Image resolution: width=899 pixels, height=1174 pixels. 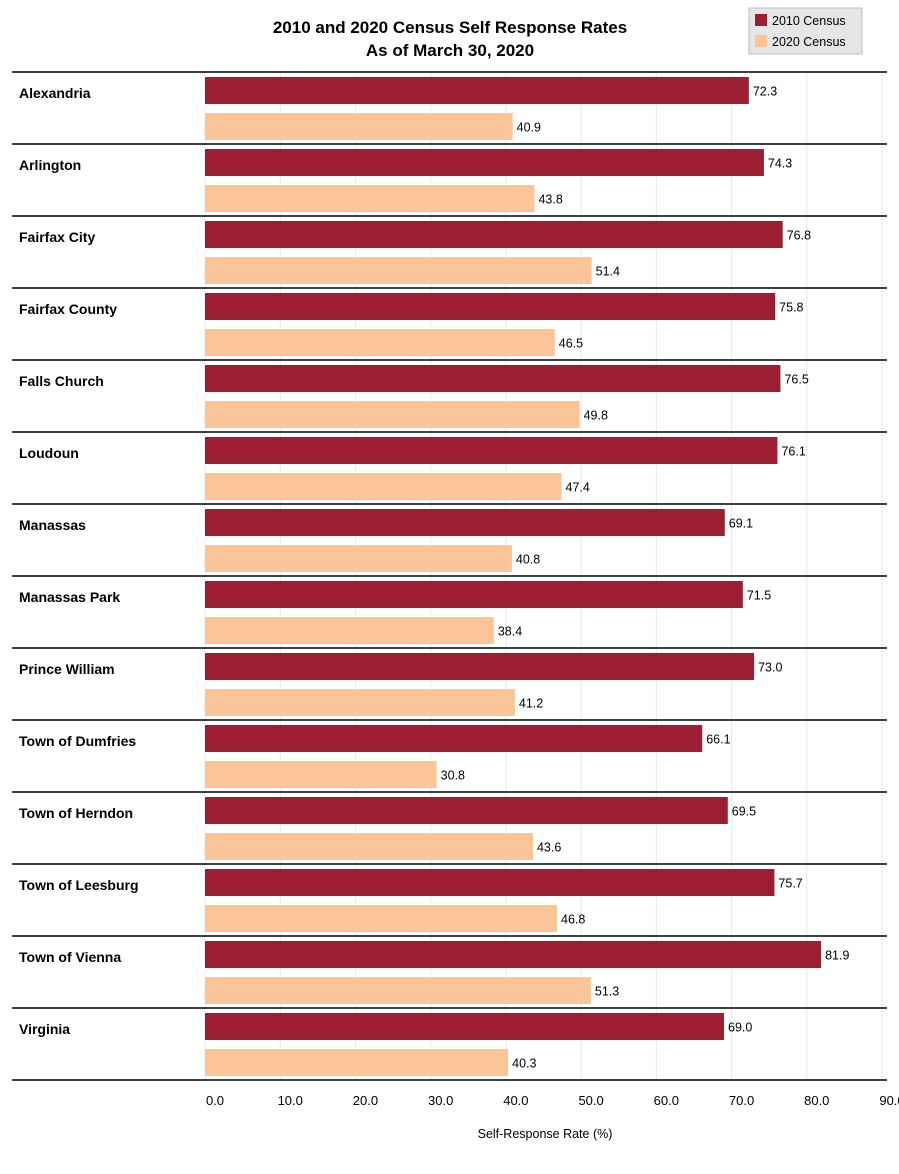 What do you see at coordinates (453, 776) in the screenshot?
I see `value-label-2020-census-town-of-dumfries: 30.8` at bounding box center [453, 776].